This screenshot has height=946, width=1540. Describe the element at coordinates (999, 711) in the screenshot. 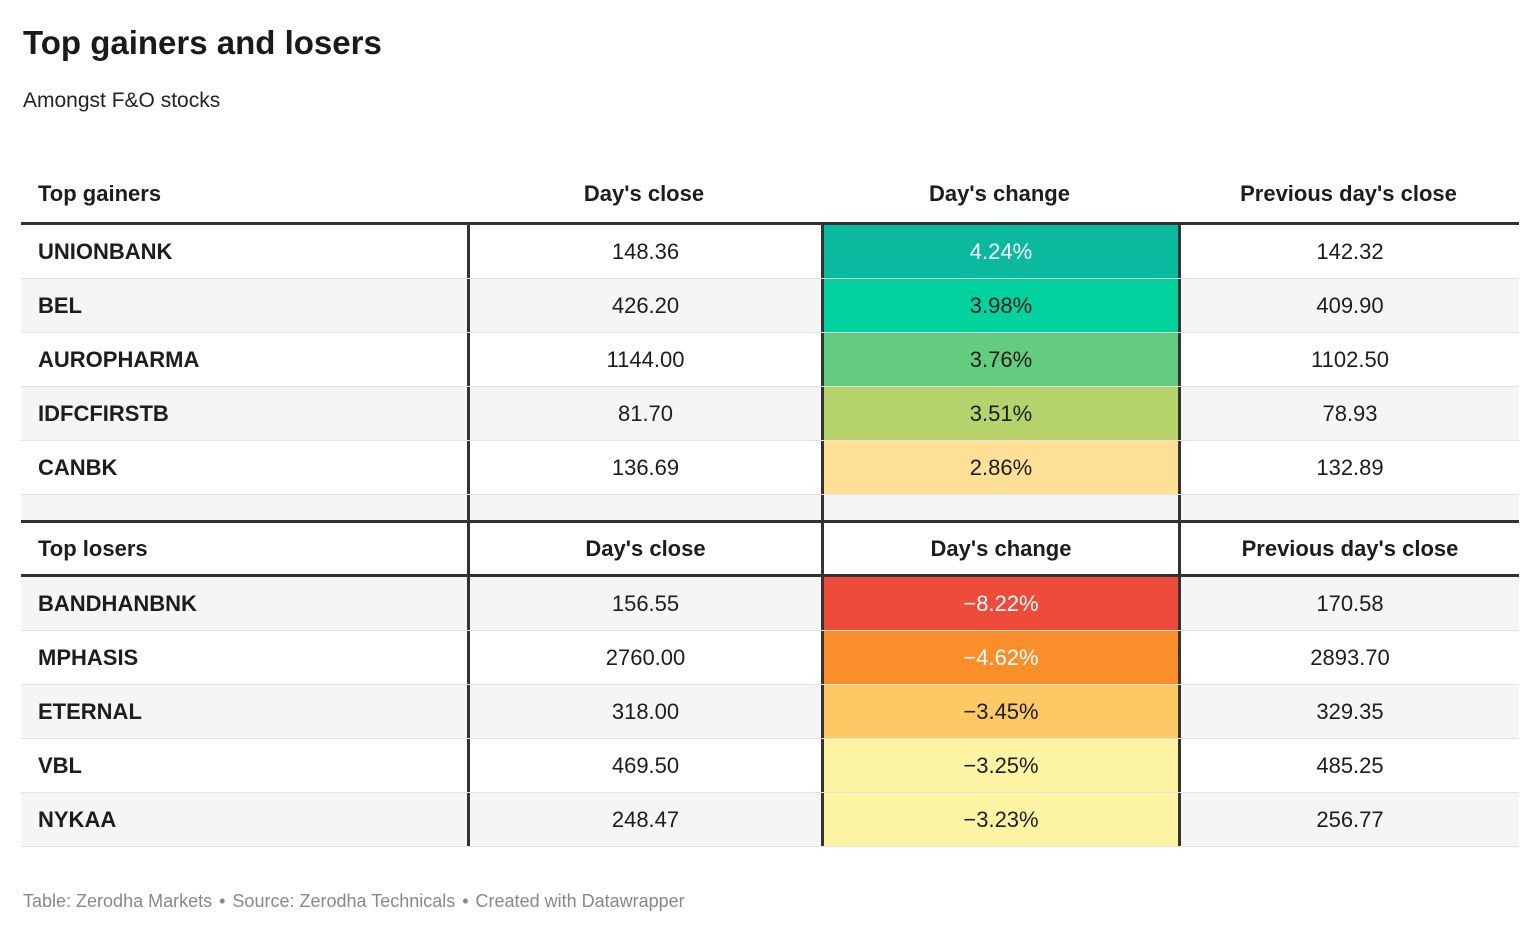

I see `days-change-value: −3.45%` at that location.